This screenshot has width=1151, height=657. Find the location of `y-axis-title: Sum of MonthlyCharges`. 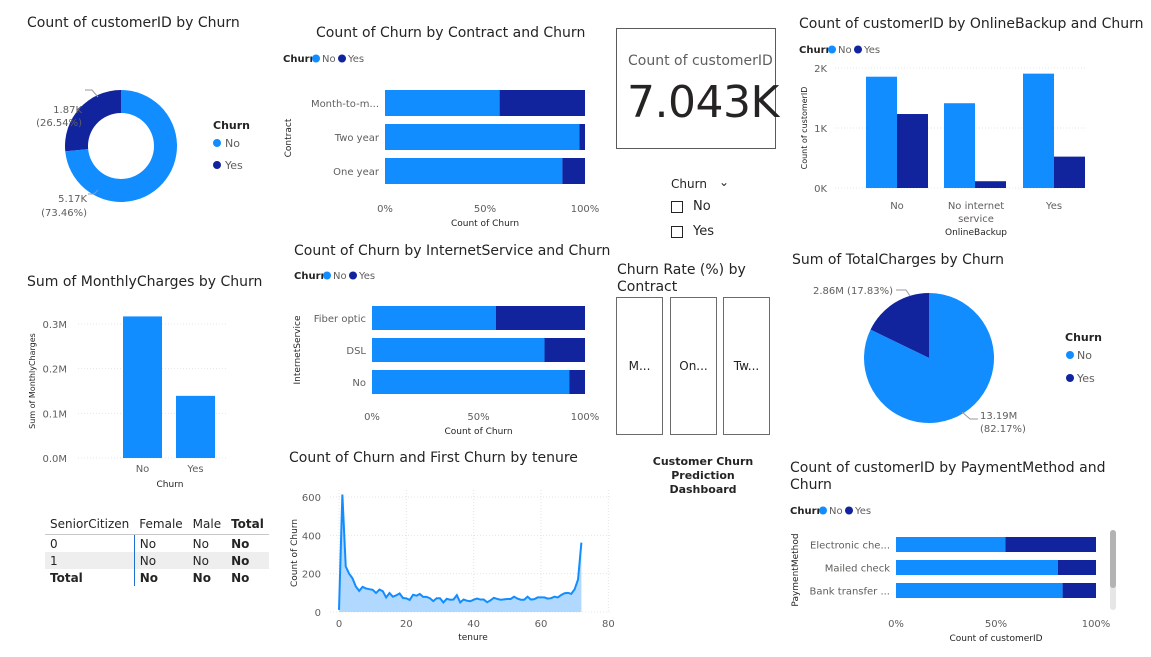

y-axis-title: Sum of MonthlyCharges is located at coordinates (32, 381).